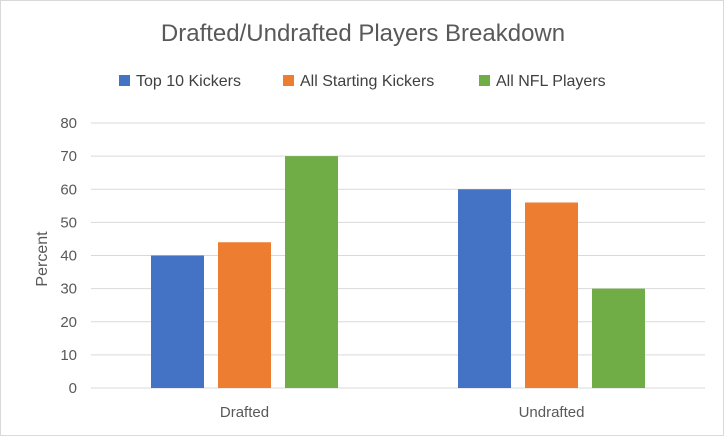 This screenshot has width=724, height=437. I want to click on y-tick-label-0: 0, so click(73, 388).